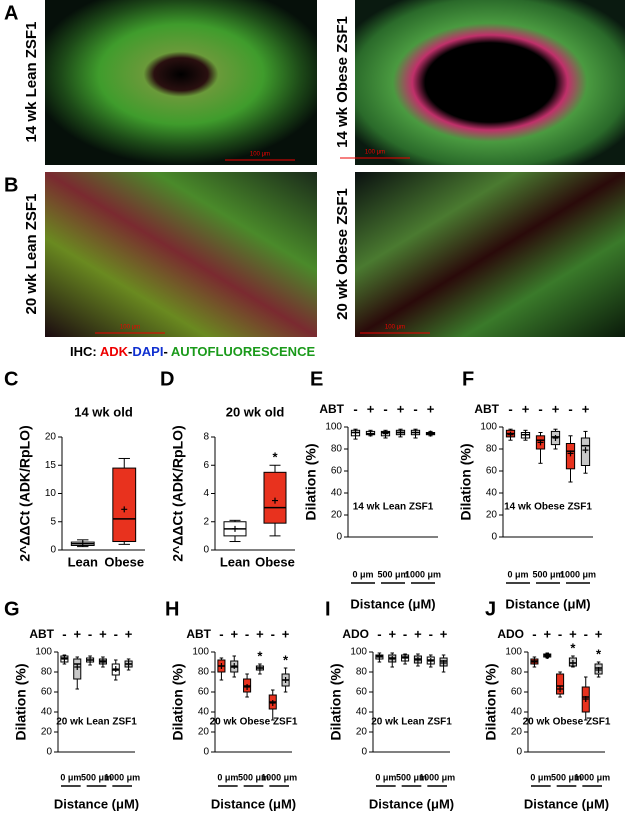 The width and height of the screenshot is (625, 821). Describe the element at coordinates (468, 379) in the screenshot. I see `panel-letter: F` at that location.